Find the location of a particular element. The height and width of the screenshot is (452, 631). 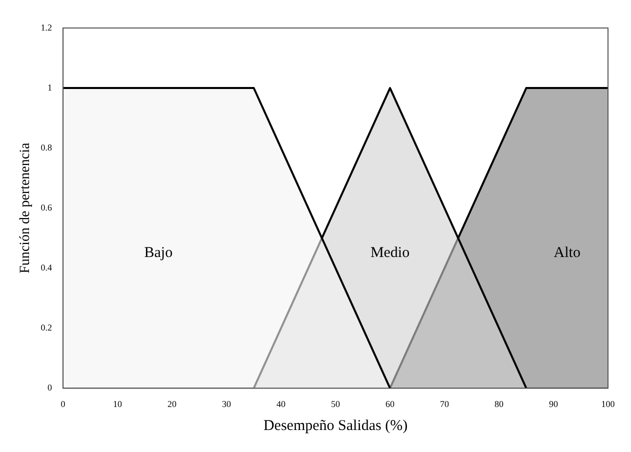

y-tick-label: 1.2 is located at coordinates (46, 27).